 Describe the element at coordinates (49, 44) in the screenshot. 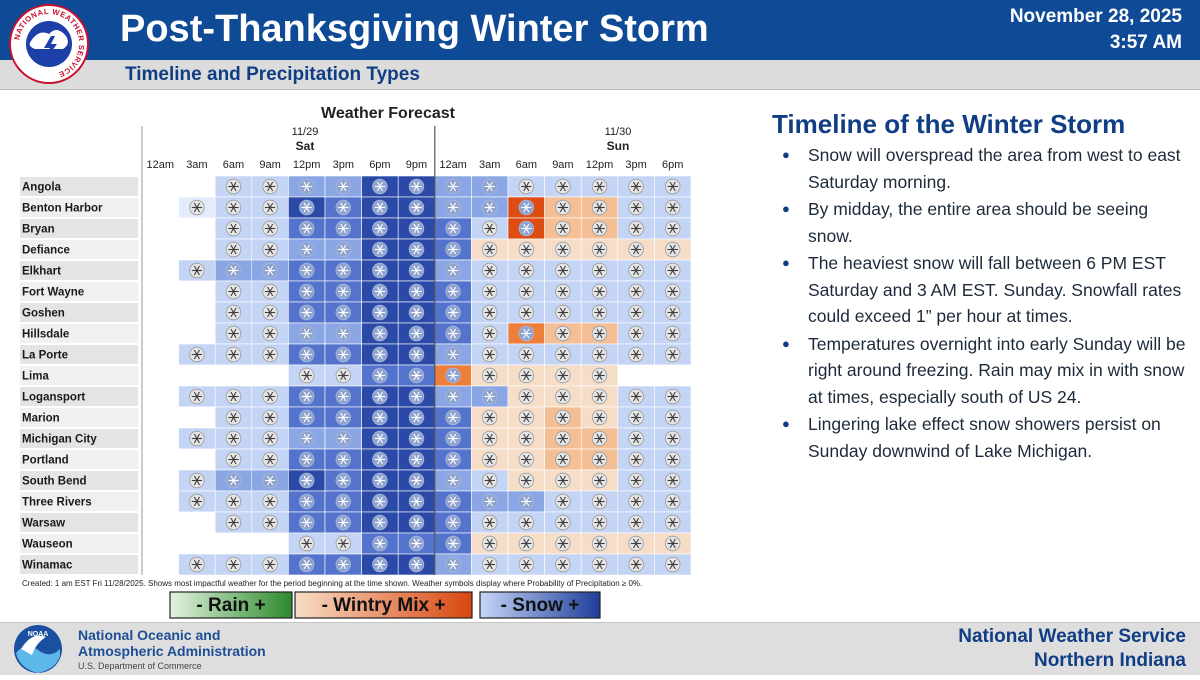

I see `nws-logo: NATIONAL WEATHER SERVICE` at that location.